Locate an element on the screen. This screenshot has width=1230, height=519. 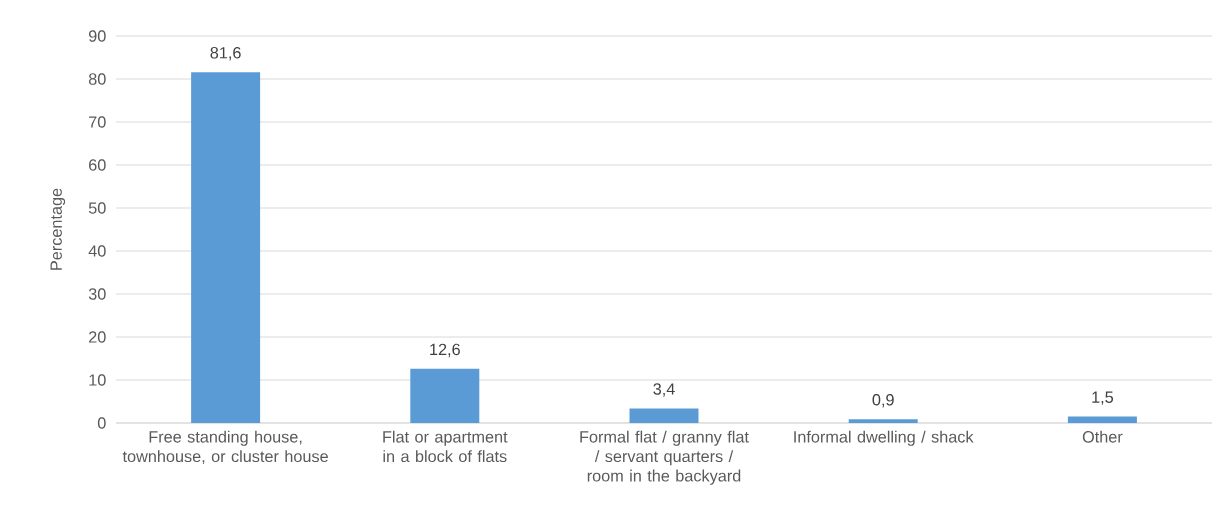
data-label: 12,6 is located at coordinates (445, 350).